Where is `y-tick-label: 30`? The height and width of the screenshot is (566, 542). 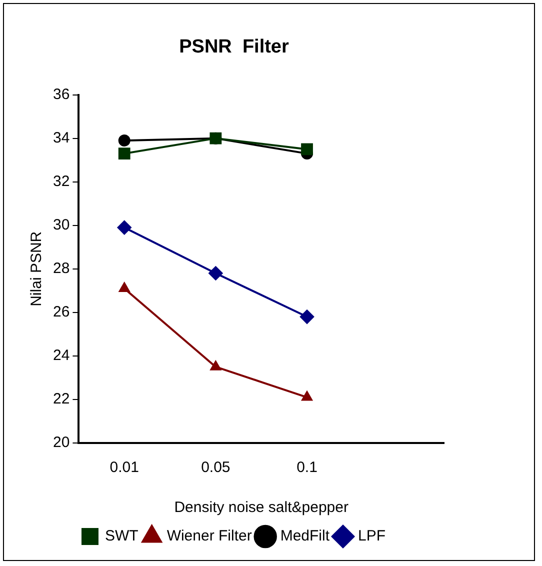 y-tick-label: 30 is located at coordinates (61, 225).